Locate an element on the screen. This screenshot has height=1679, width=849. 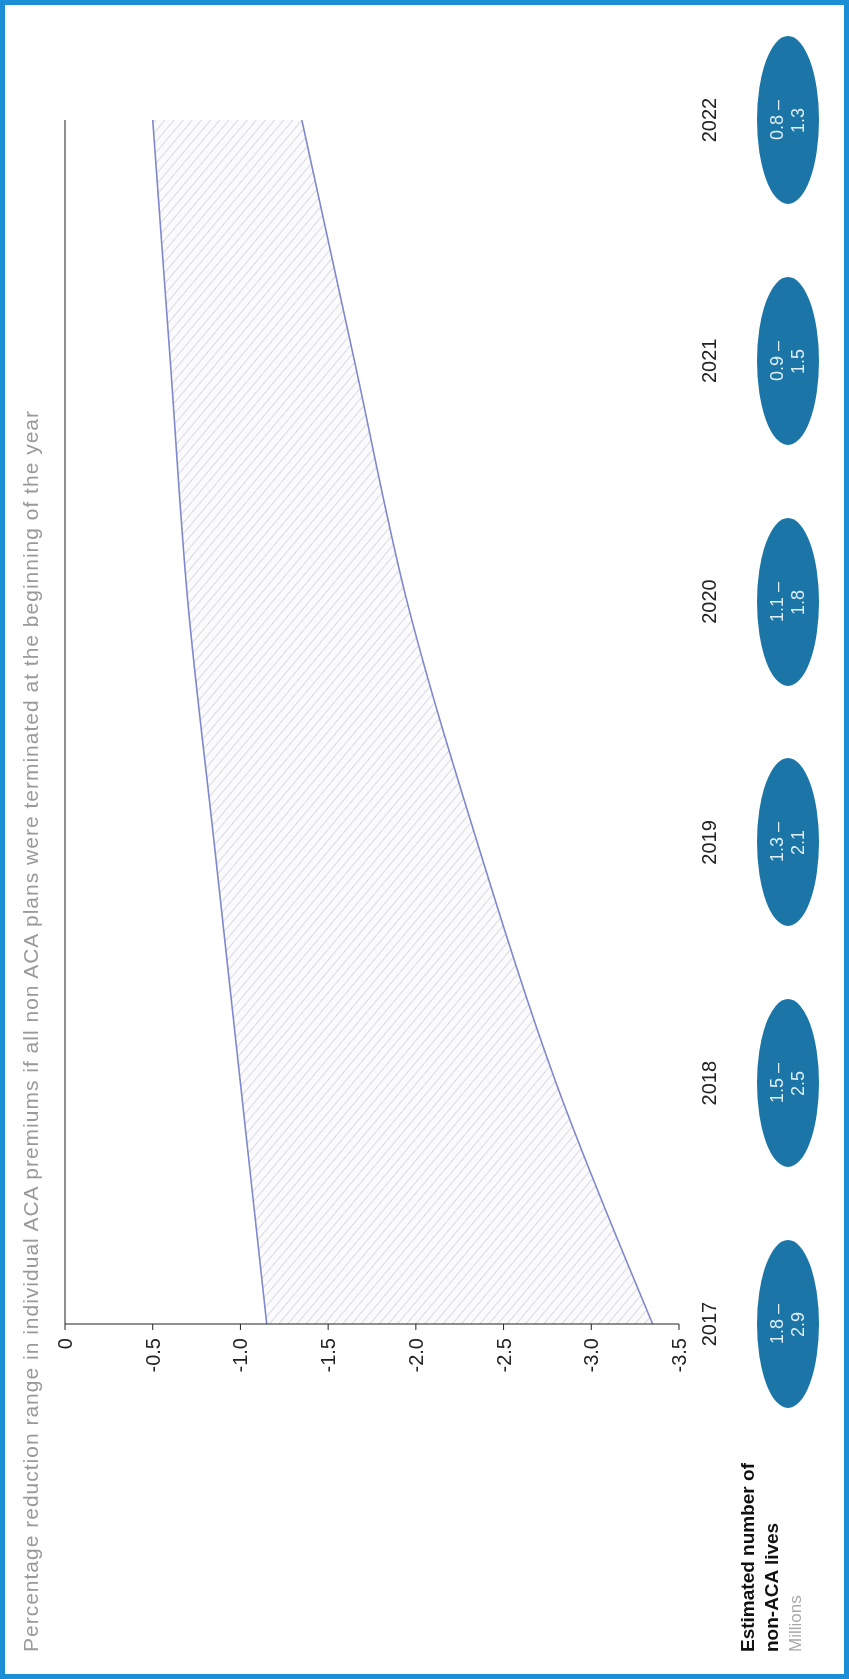
x-tick-label: -1.0 is located at coordinates (240, 1355).